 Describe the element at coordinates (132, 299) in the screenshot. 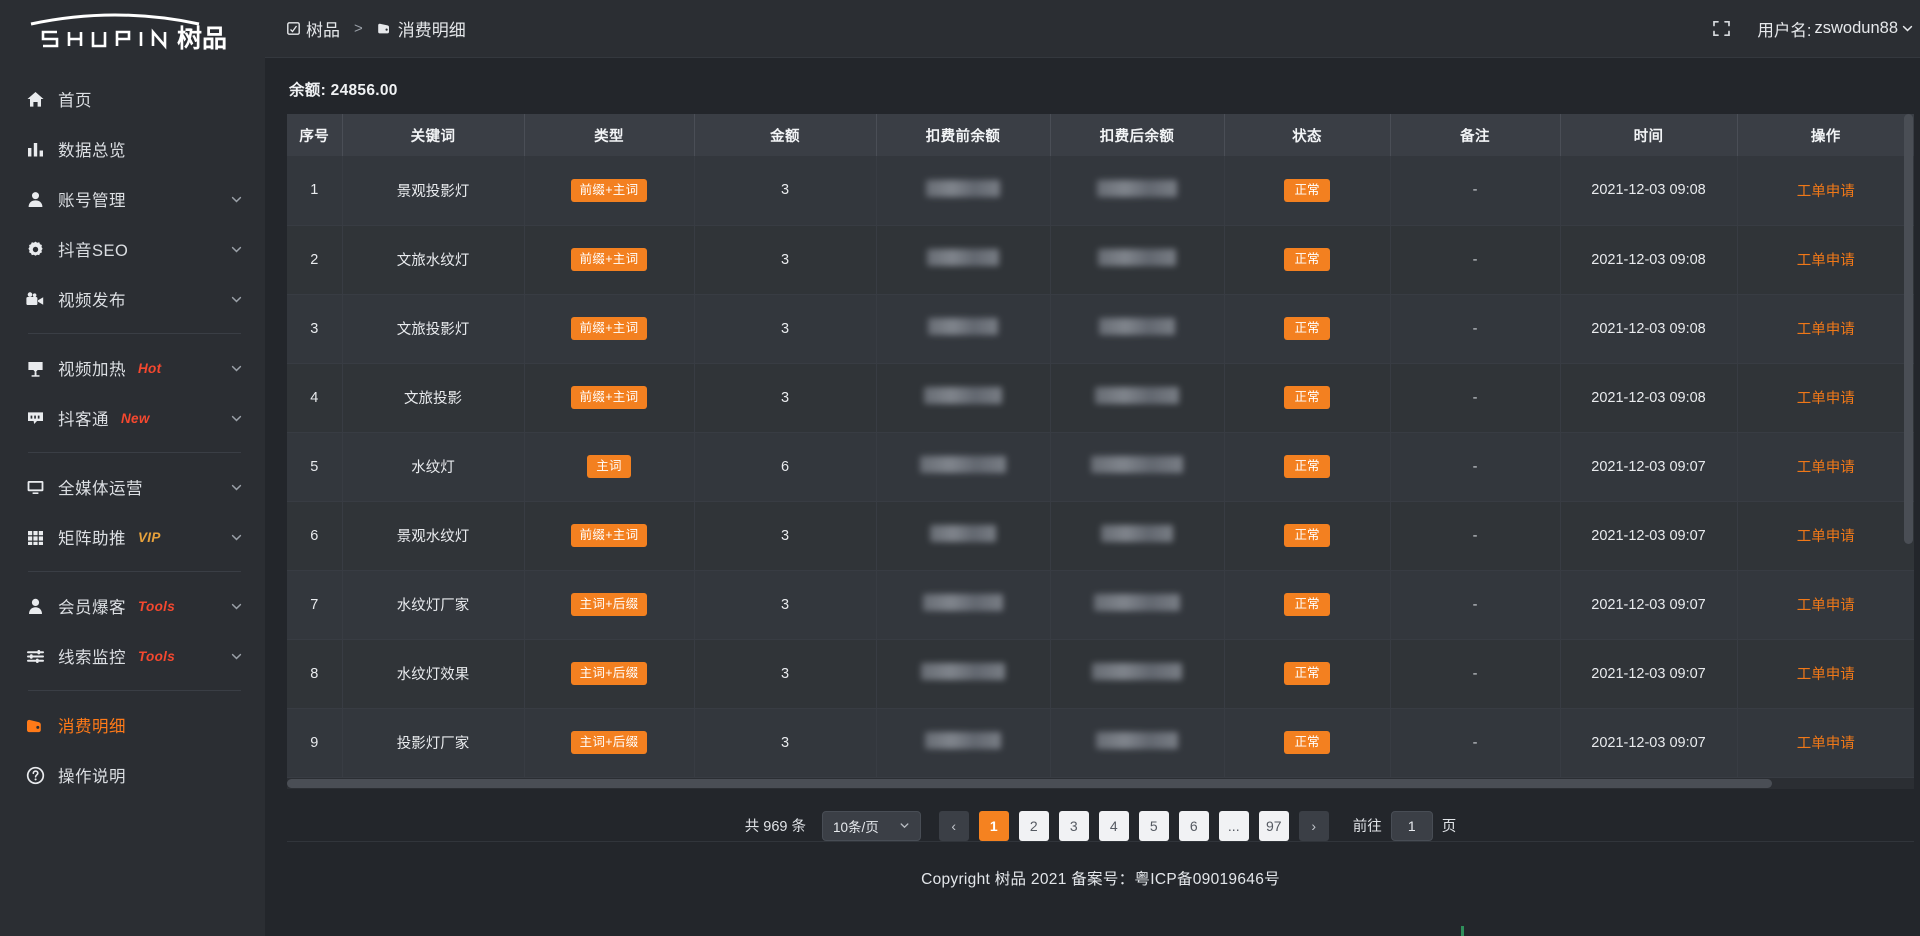

I see `sidebar-item-4: 视频发布` at that location.